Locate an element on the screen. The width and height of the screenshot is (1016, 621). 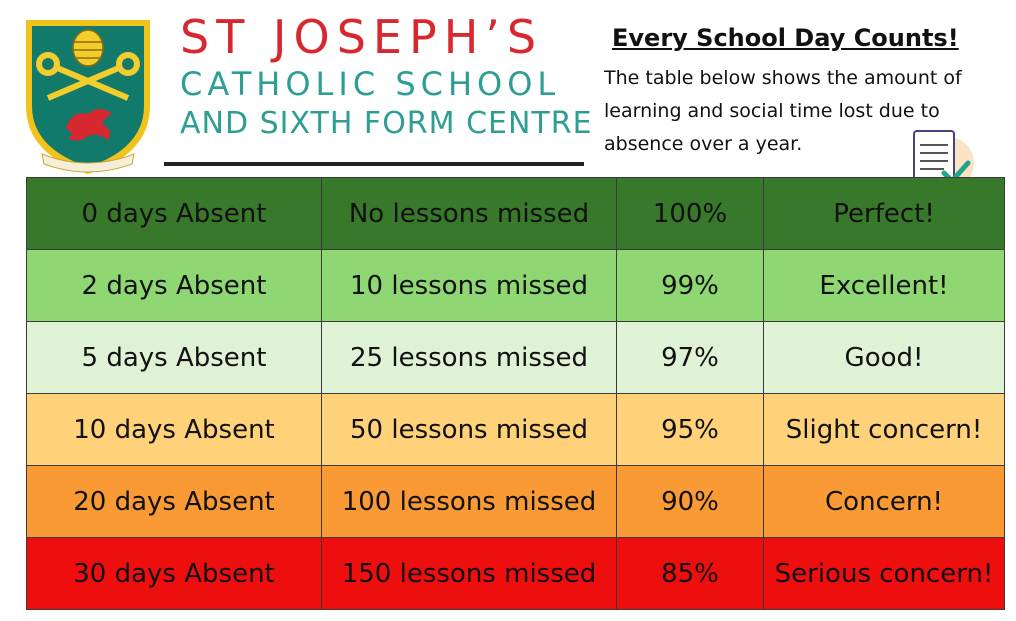
rating-cell: Concern! is located at coordinates (884, 501).